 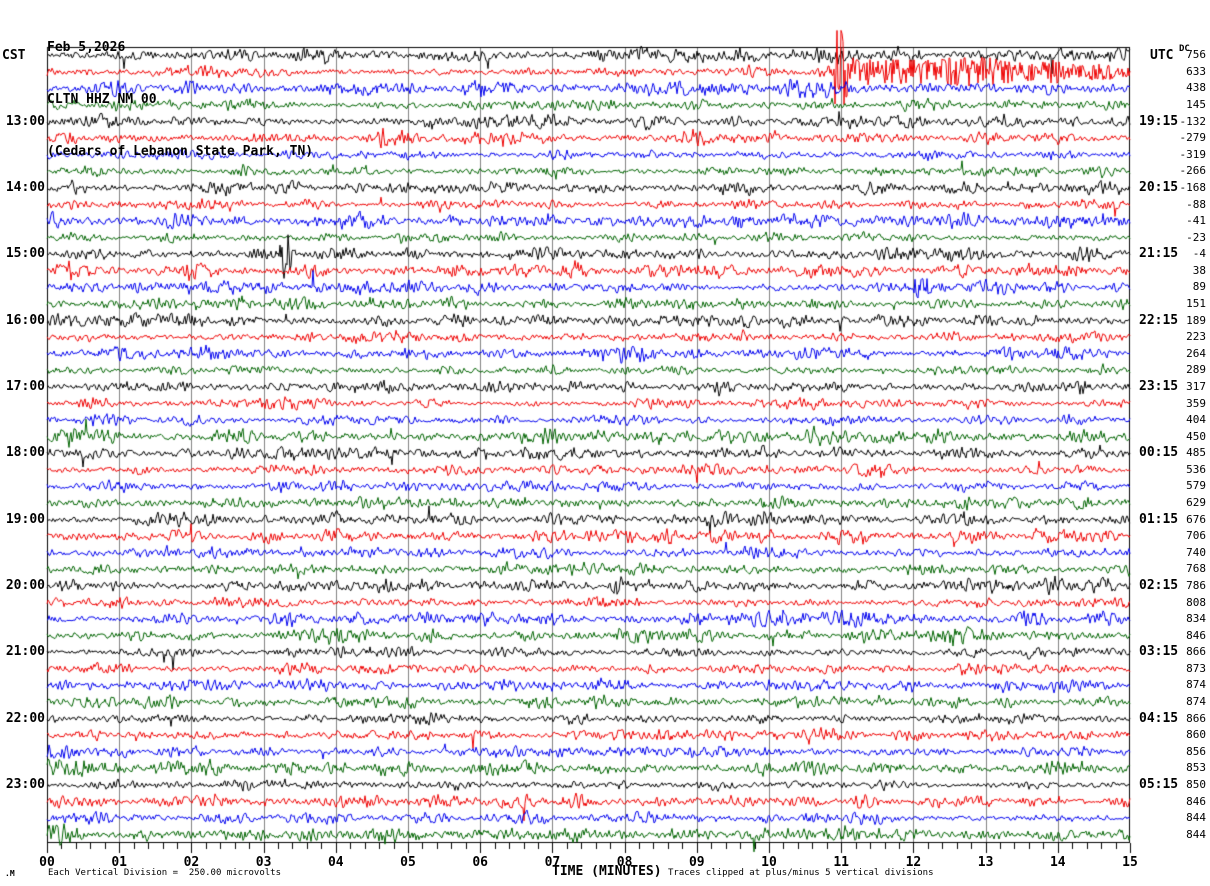 What do you see at coordinates (1130, 862) in the screenshot?
I see `x-tick-label: 15` at bounding box center [1130, 862].